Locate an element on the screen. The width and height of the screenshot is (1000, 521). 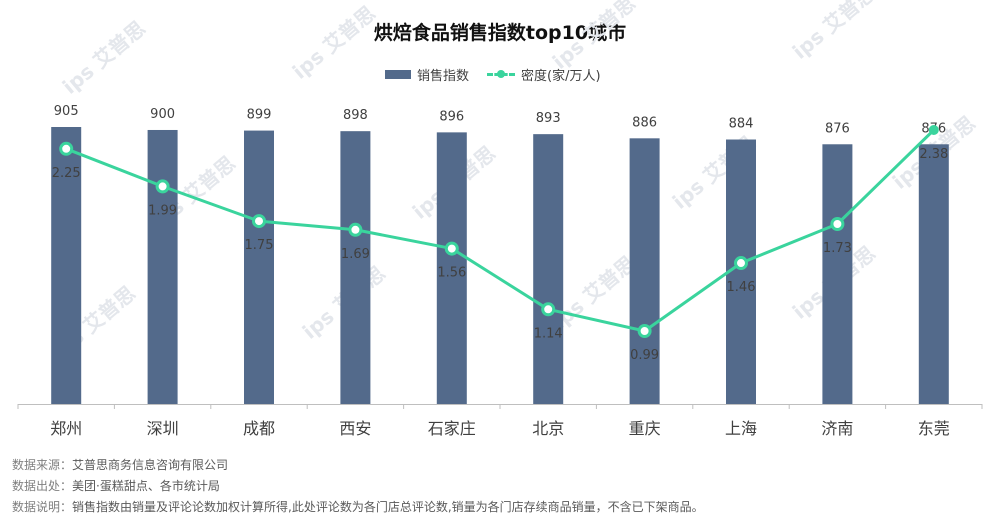
legend-bar-swatch is located at coordinates (398, 74).